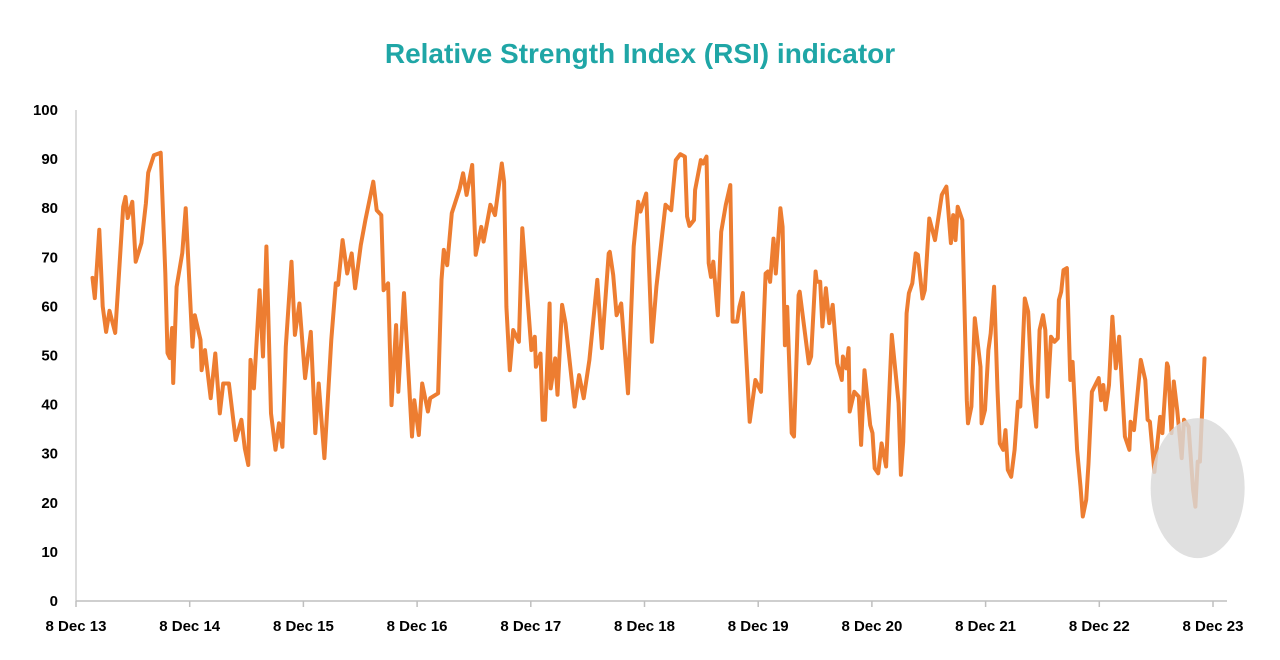 This screenshot has width=1280, height=660. I want to click on y-tick-label: 20, so click(49, 503).